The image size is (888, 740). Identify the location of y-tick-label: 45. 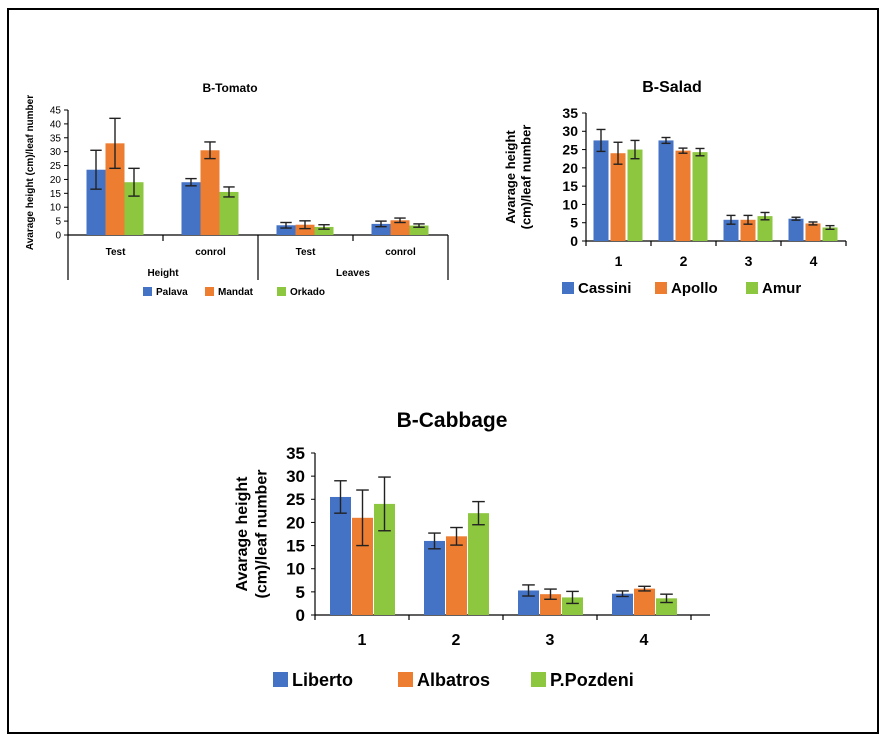
(56, 111).